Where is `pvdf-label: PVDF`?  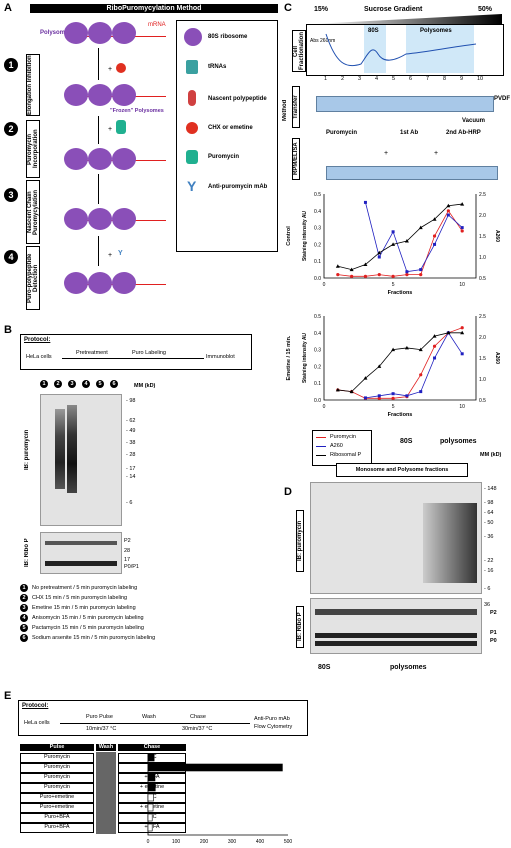 pvdf-label: PVDF is located at coordinates (502, 99).